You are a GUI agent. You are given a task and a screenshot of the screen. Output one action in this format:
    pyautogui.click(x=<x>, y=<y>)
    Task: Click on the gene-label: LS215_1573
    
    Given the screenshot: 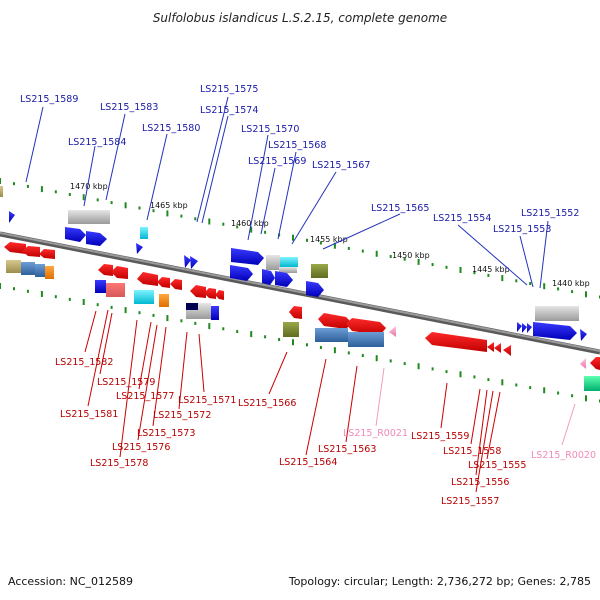 What is the action you would take?
    pyautogui.click(x=166, y=433)
    